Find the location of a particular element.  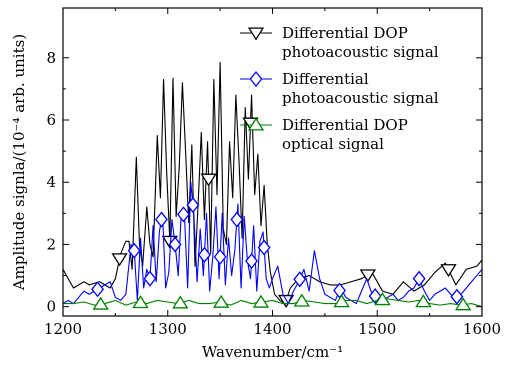

x-tick-label-1200: 1200 is located at coordinates (63, 329).